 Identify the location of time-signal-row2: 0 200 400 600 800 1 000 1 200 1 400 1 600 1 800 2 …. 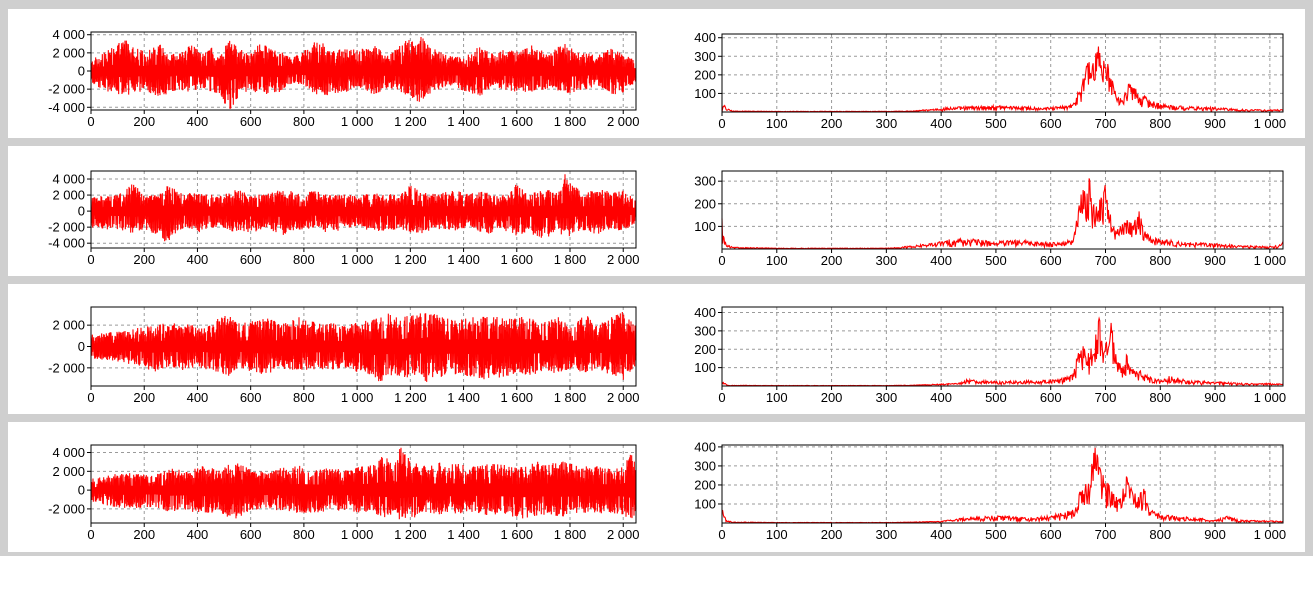
(344, 218).